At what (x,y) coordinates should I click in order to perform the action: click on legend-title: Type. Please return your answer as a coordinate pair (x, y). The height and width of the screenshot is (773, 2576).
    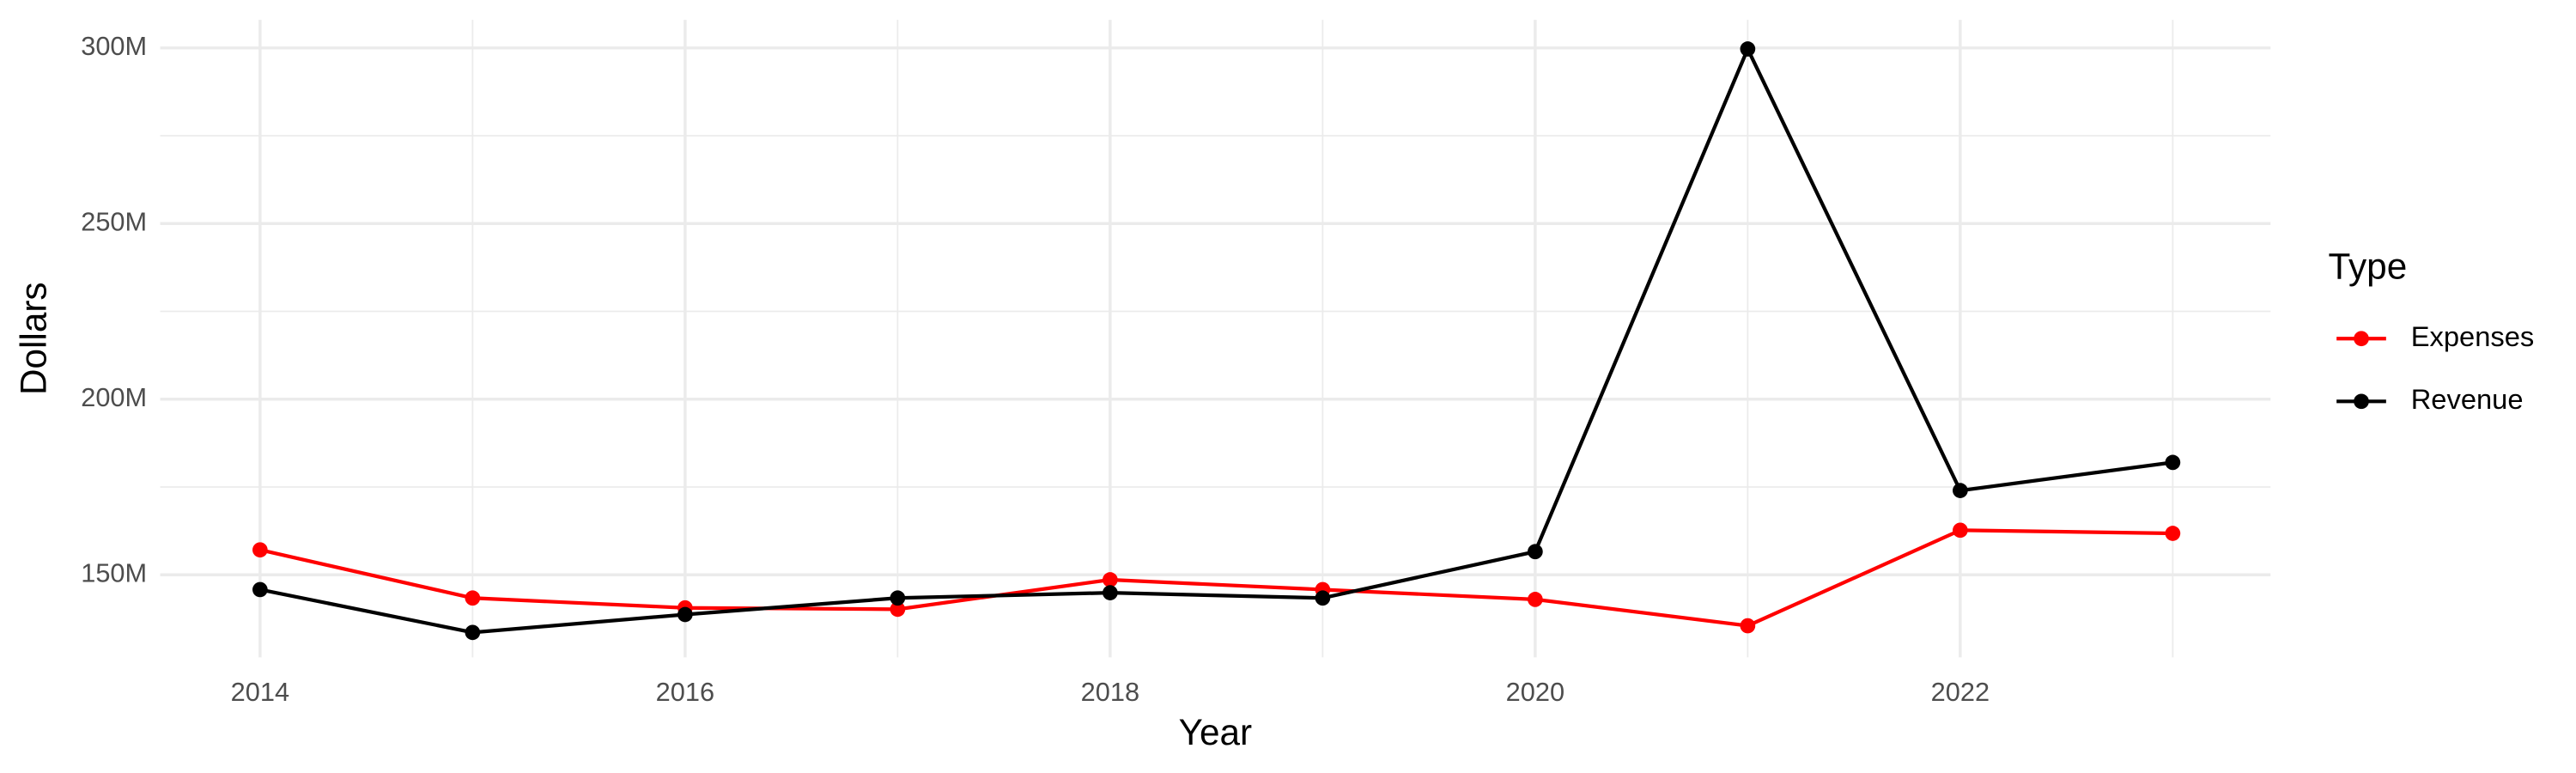
    Looking at the image, I should click on (2368, 267).